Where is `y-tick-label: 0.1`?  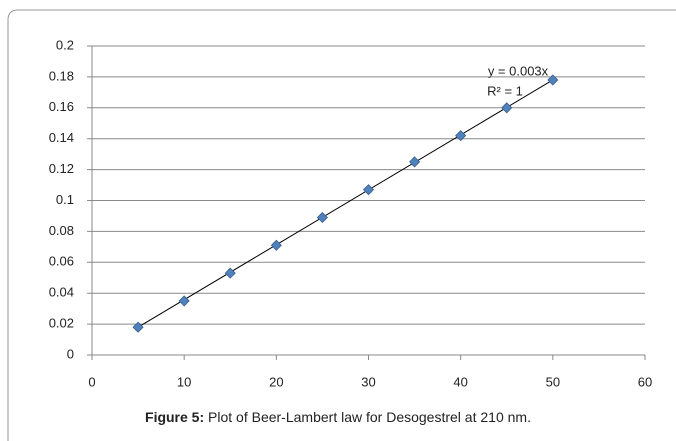 y-tick-label: 0.1 is located at coordinates (65, 199).